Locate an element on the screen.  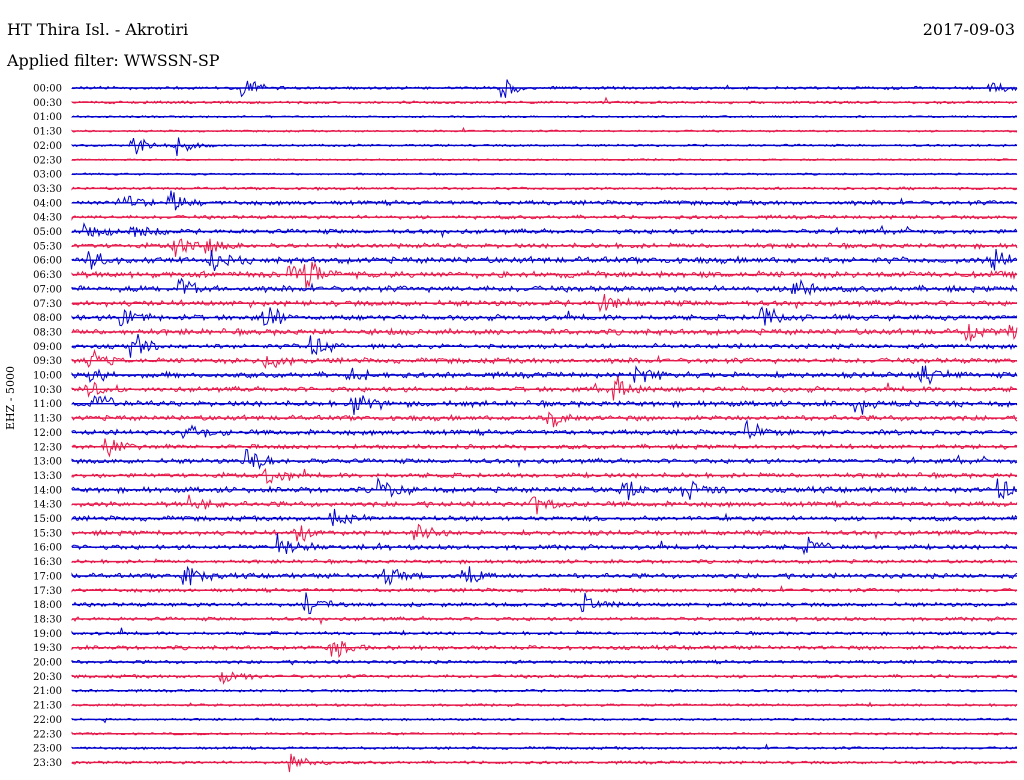
time-tick-label: 16:00 is located at coordinates (47, 548).